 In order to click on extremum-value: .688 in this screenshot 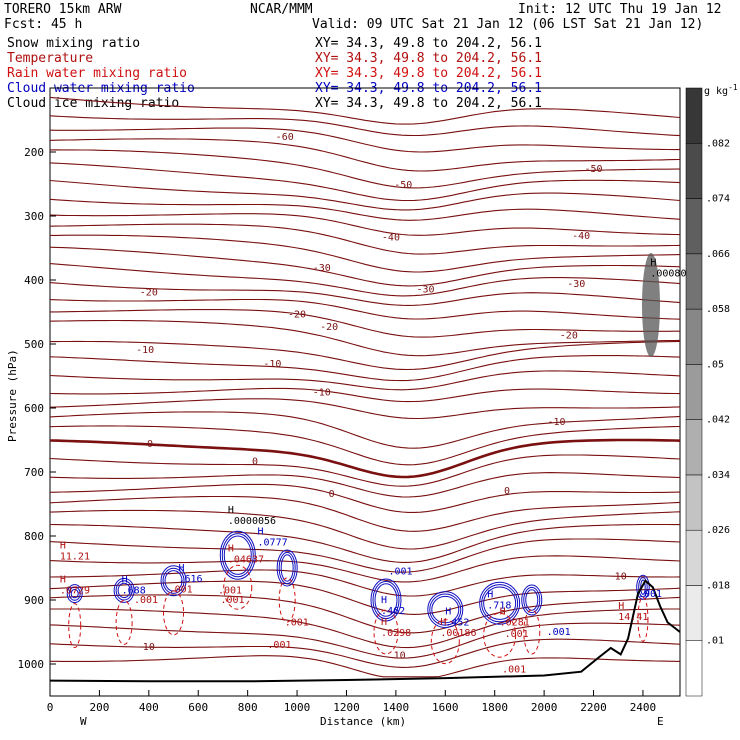, I will do `click(134, 590)`.